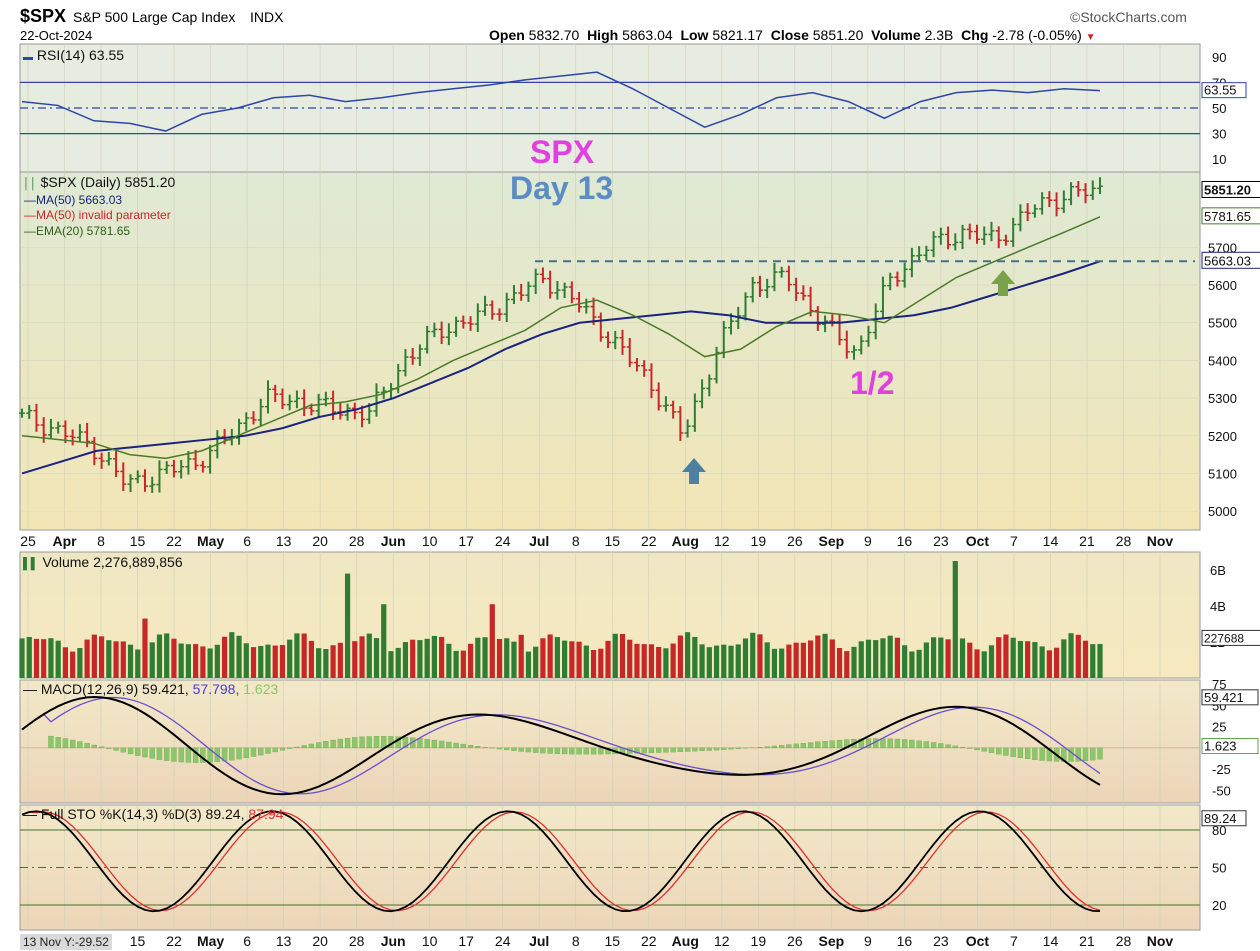 This screenshot has width=1260, height=951. What do you see at coordinates (30, 231) in the screenshot?
I see `line-icon: —` at bounding box center [30, 231].